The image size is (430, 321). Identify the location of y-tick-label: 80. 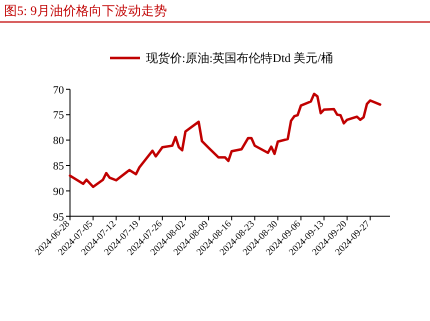
(58, 141).